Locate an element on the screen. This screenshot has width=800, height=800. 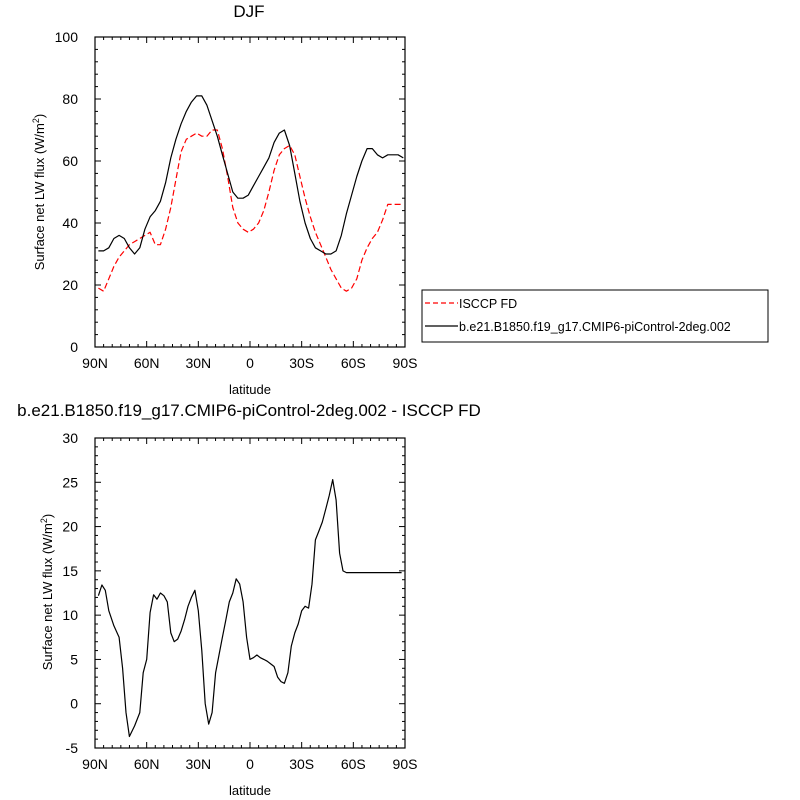
y-tick-label: -5 is located at coordinates (72, 748).